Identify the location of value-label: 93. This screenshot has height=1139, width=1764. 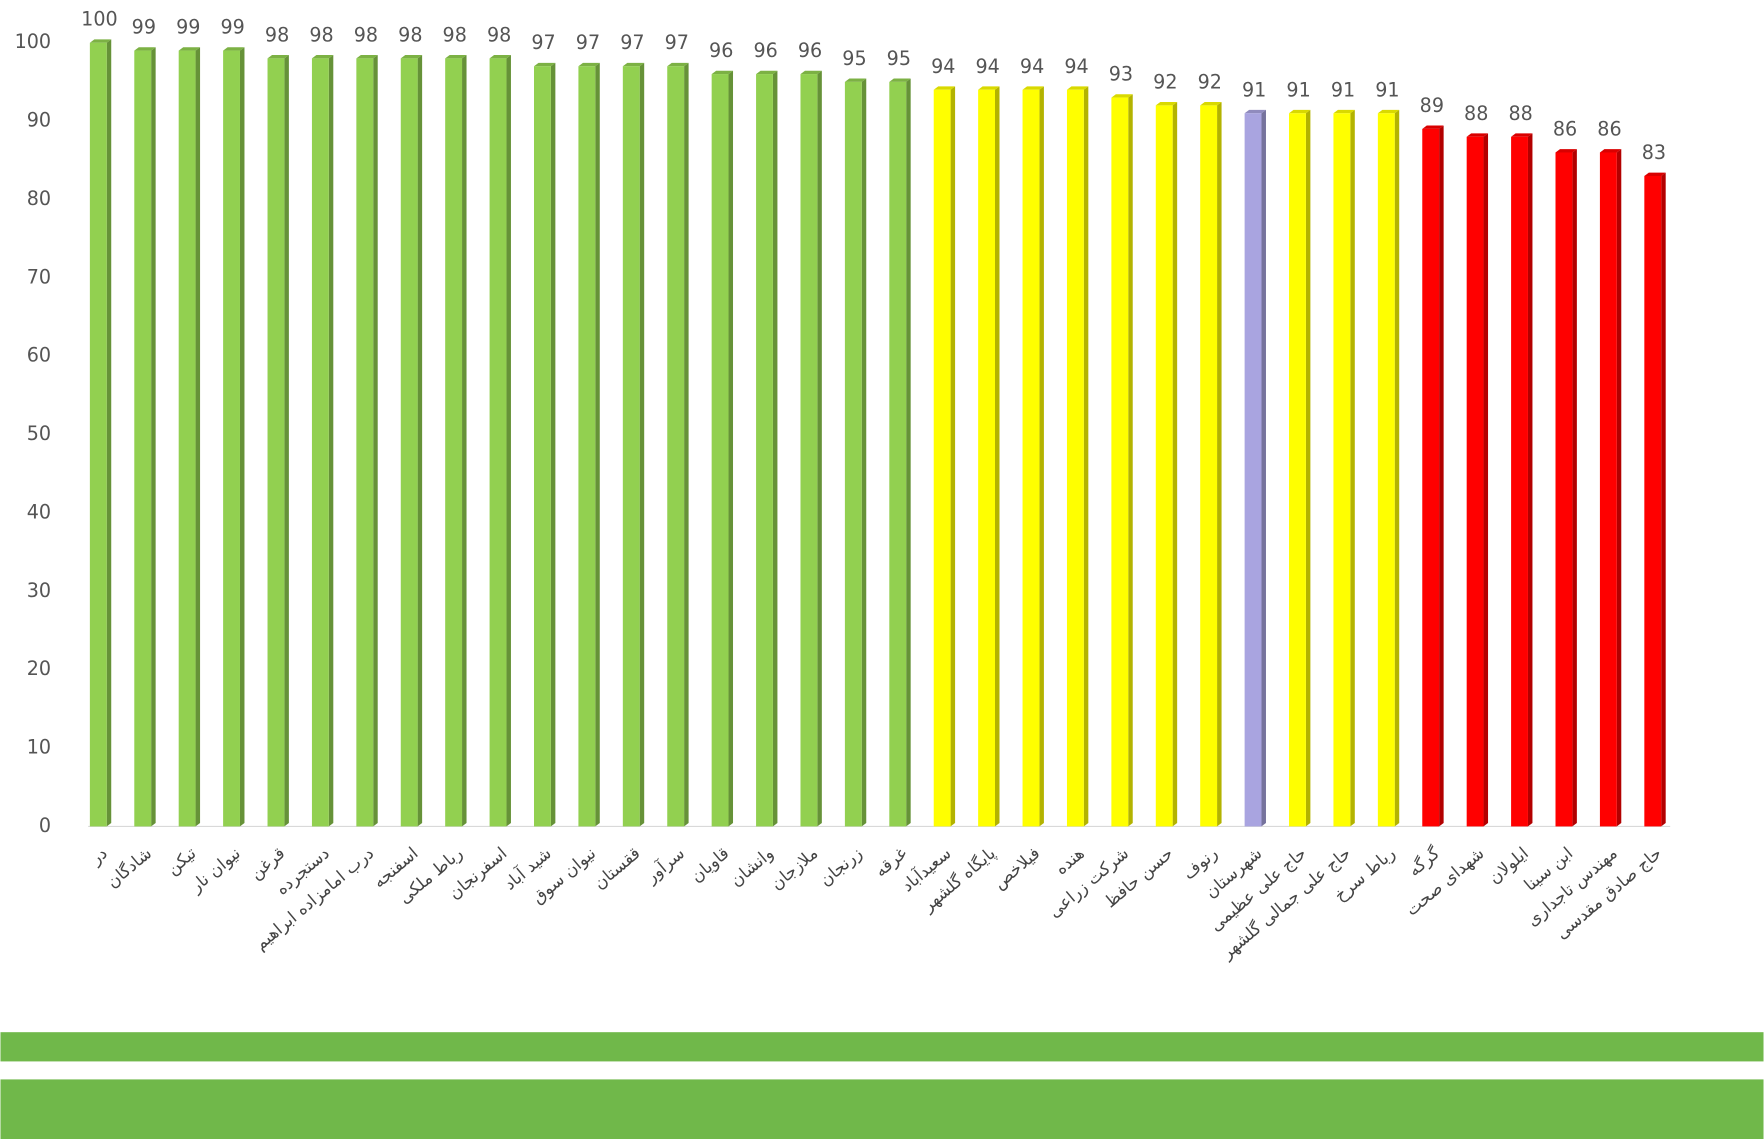
(1121, 74).